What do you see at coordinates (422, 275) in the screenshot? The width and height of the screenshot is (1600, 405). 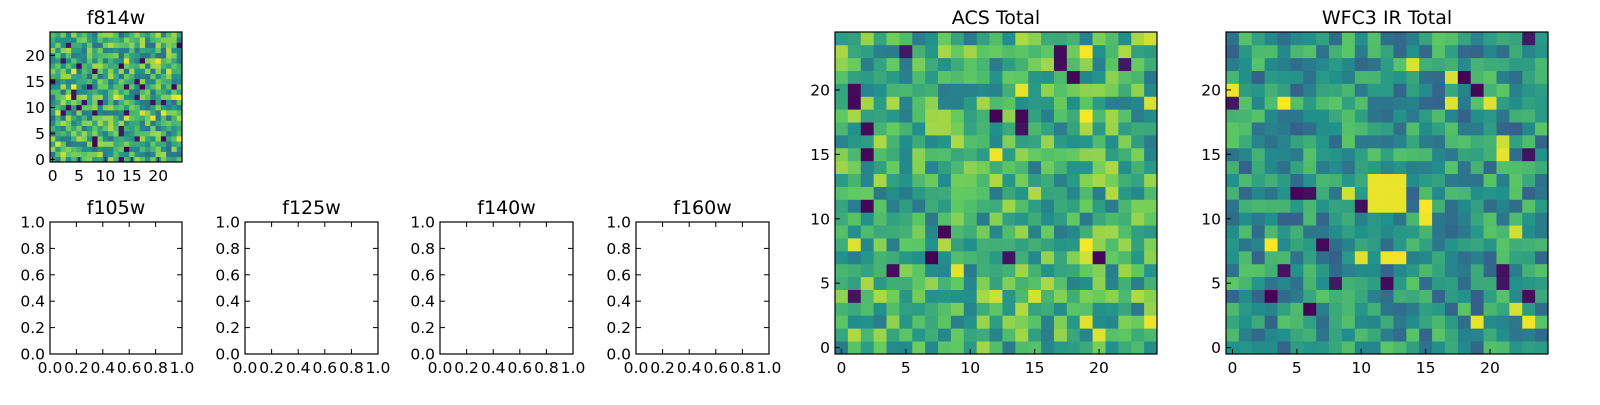 I see `y-tick-label: 0.6` at bounding box center [422, 275].